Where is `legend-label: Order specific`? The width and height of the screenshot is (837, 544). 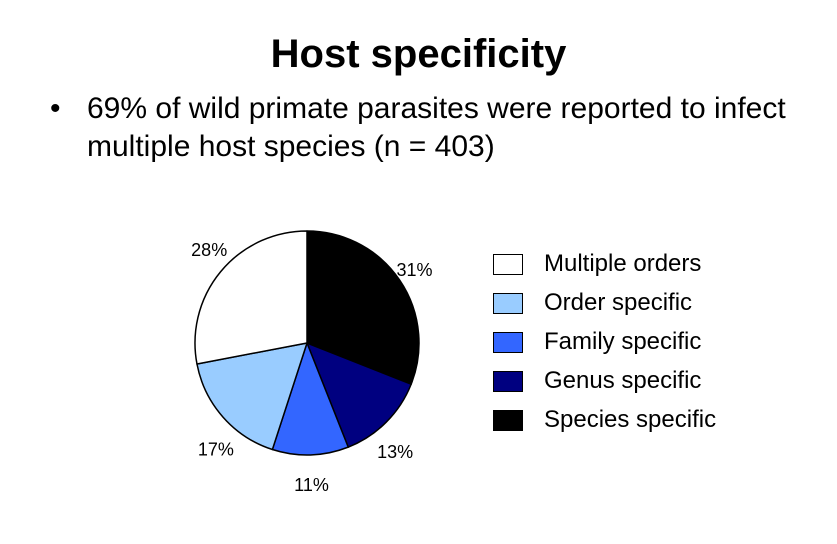 legend-label: Order specific is located at coordinates (618, 302).